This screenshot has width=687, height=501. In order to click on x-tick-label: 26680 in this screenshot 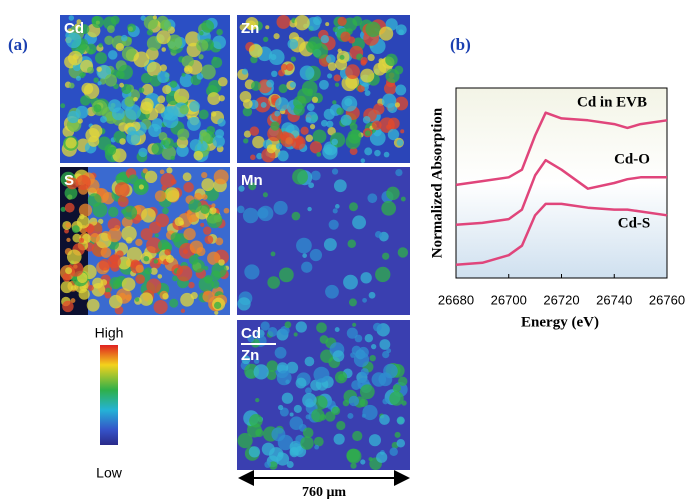, I will do `click(456, 299)`.